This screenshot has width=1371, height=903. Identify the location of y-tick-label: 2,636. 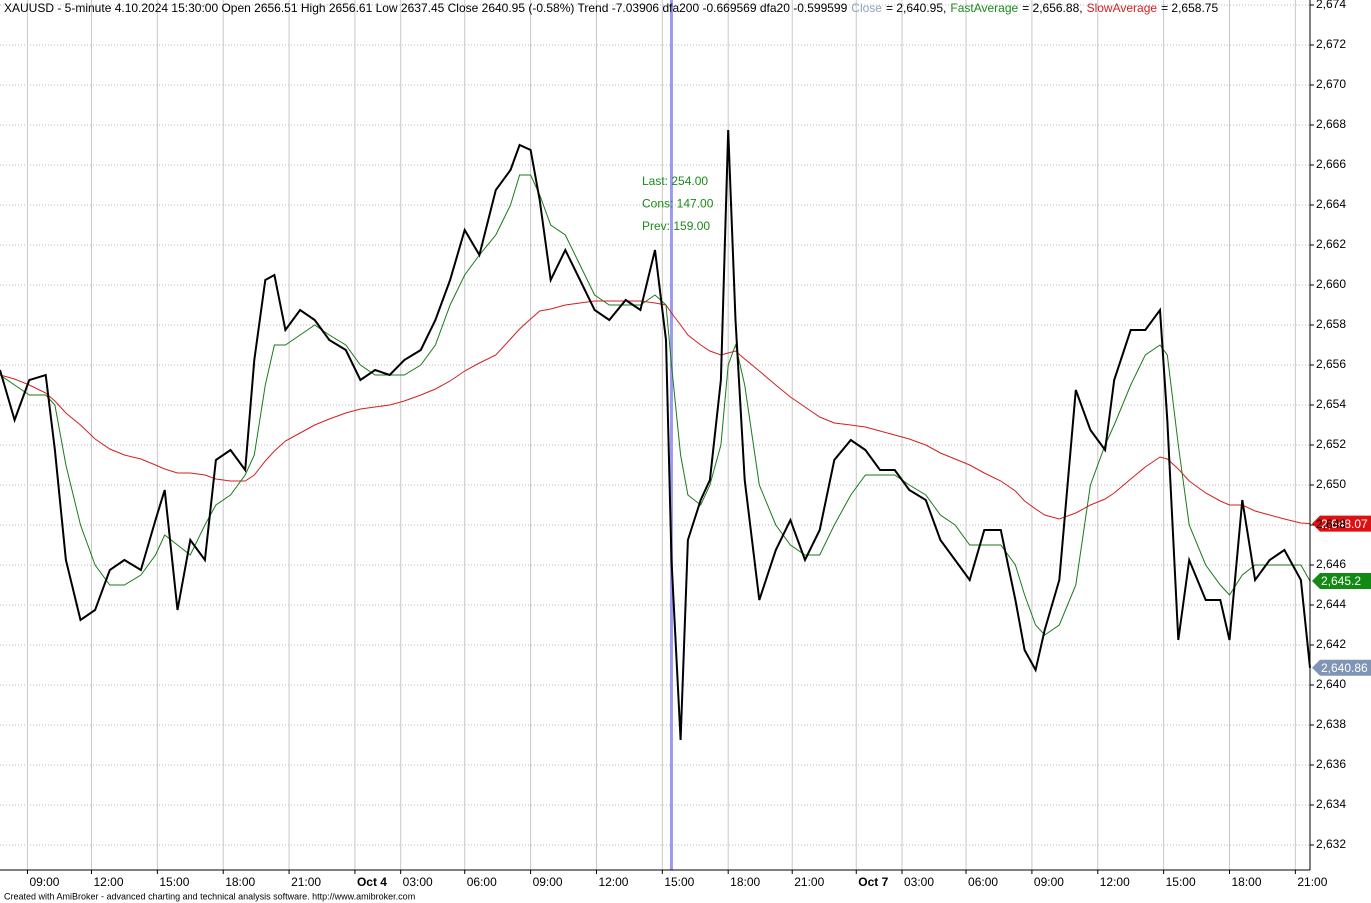
(1331, 764).